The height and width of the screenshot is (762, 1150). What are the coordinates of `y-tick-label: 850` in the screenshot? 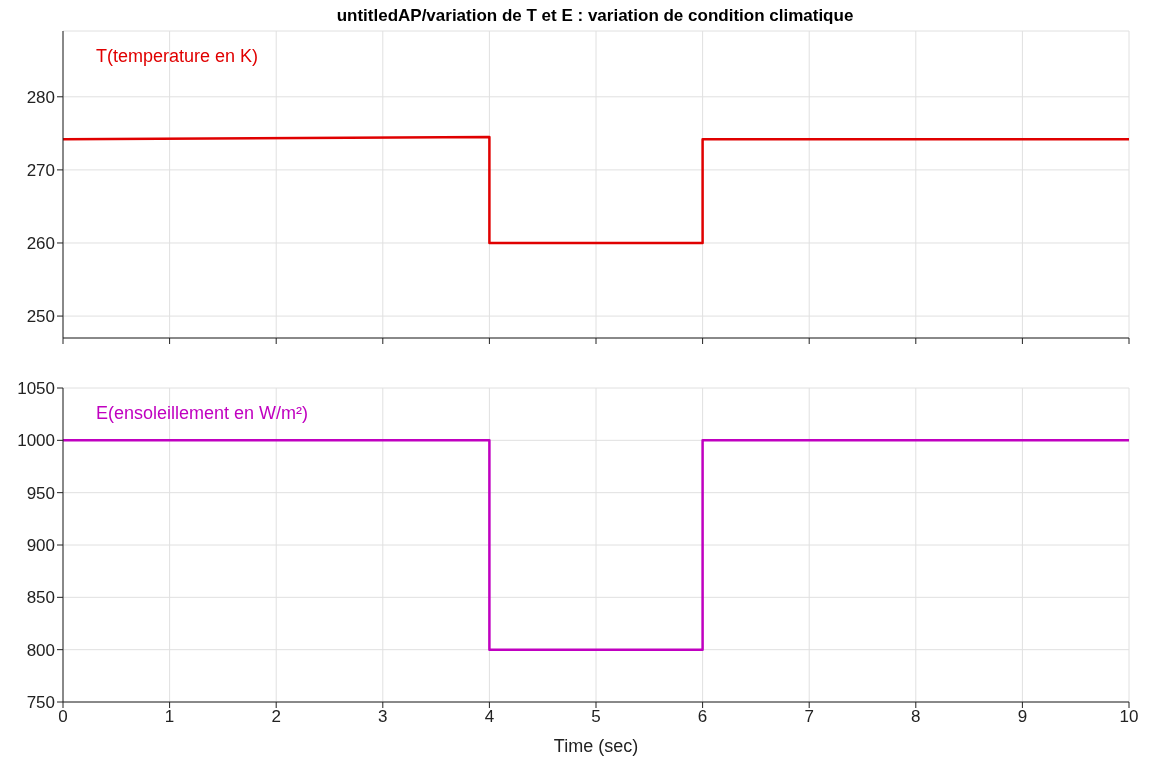 It's located at (40, 598).